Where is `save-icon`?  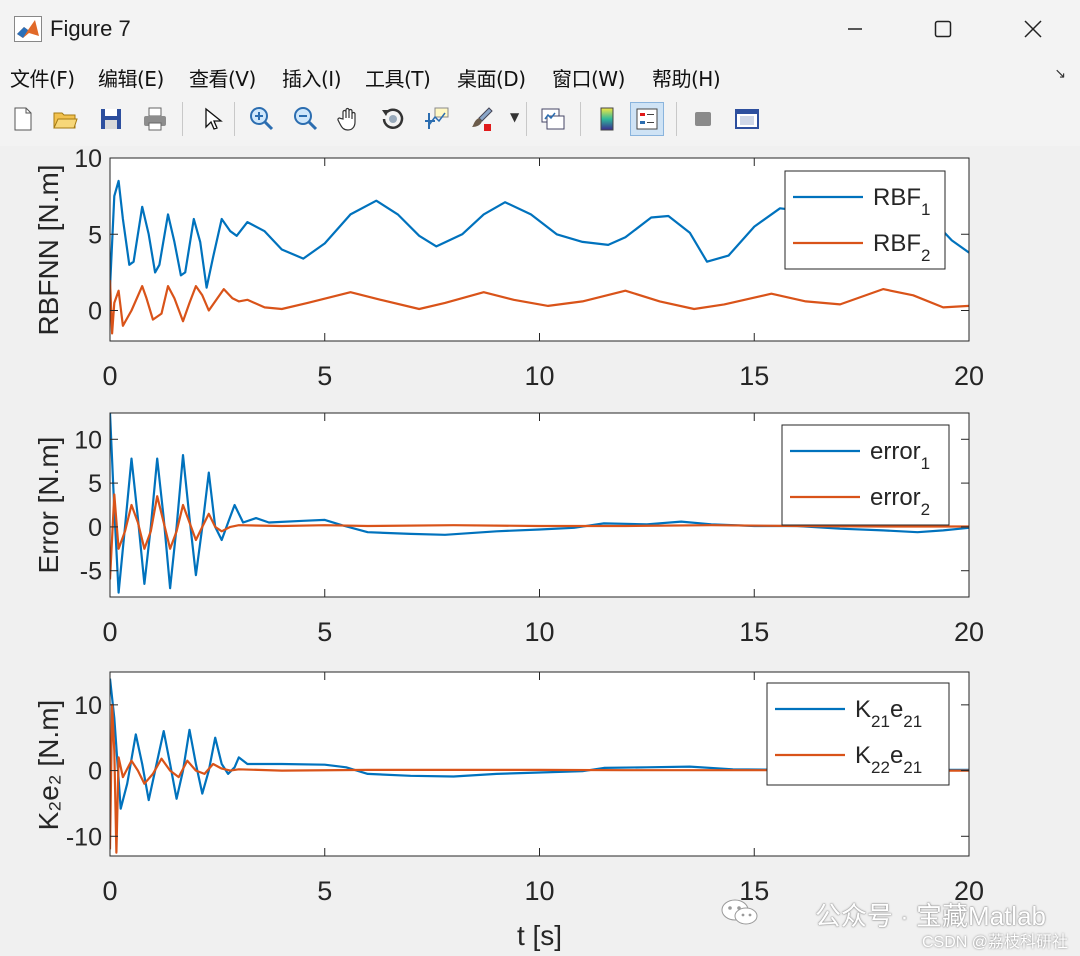 save-icon is located at coordinates (111, 119).